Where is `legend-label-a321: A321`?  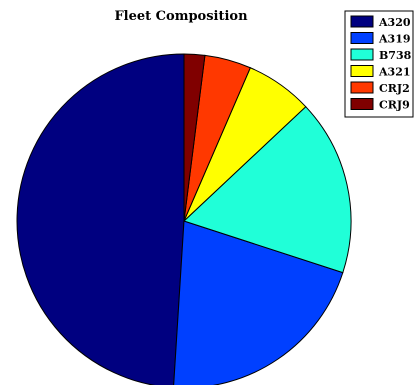 legend-label-a321: A321 is located at coordinates (394, 72).